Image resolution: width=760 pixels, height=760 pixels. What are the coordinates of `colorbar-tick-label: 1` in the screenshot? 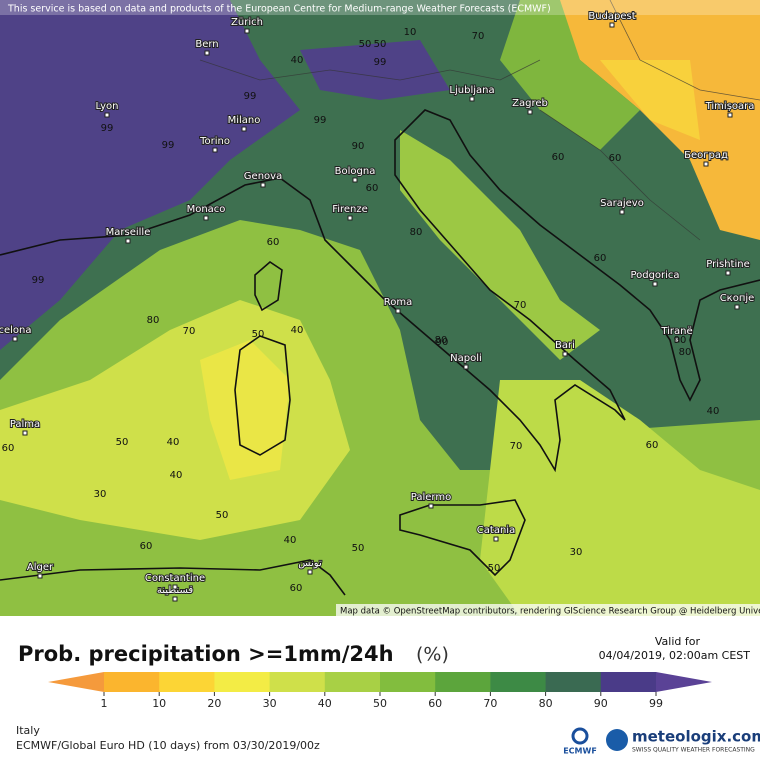 It's located at (104, 703).